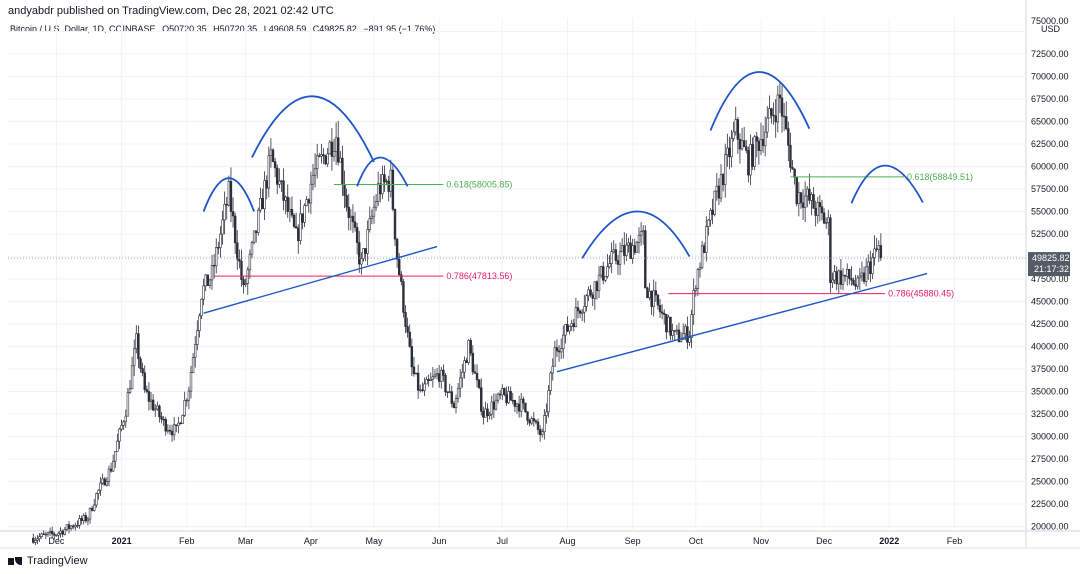 The width and height of the screenshot is (1080, 574). Describe the element at coordinates (955, 541) in the screenshot. I see `time-tick-label: Feb` at that location.